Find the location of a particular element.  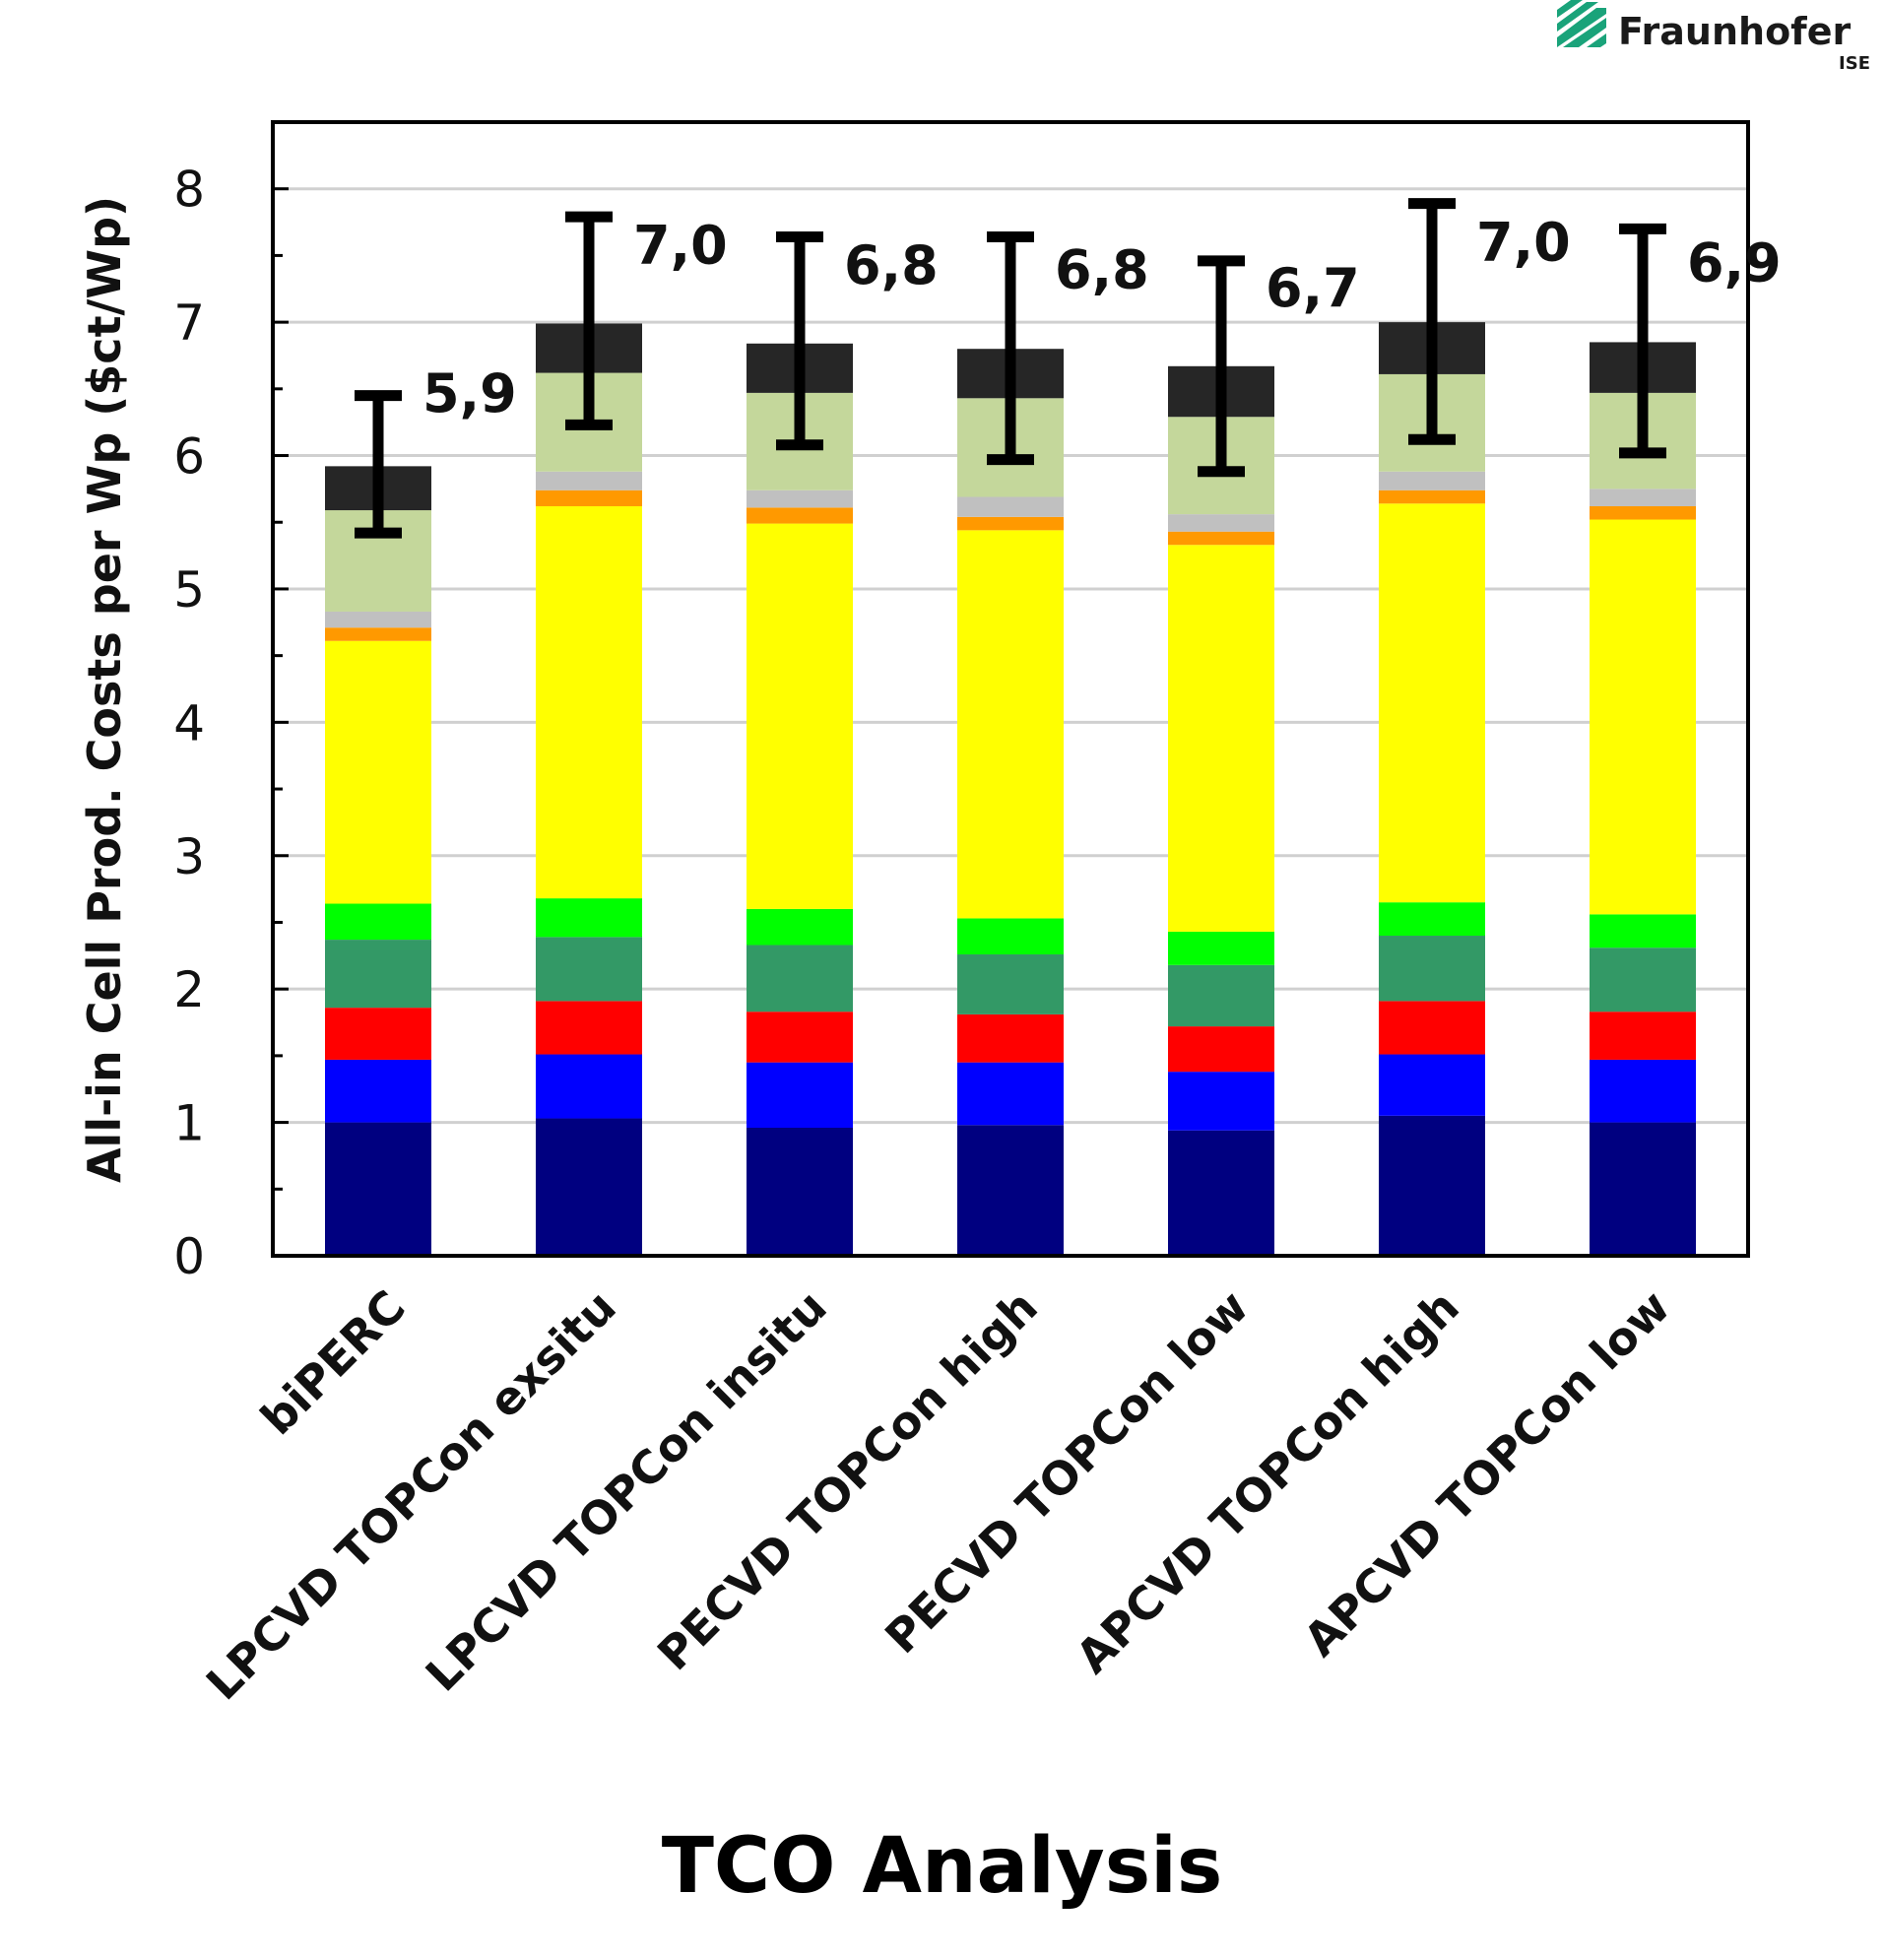

data-label: 6,7 is located at coordinates (1313, 288).